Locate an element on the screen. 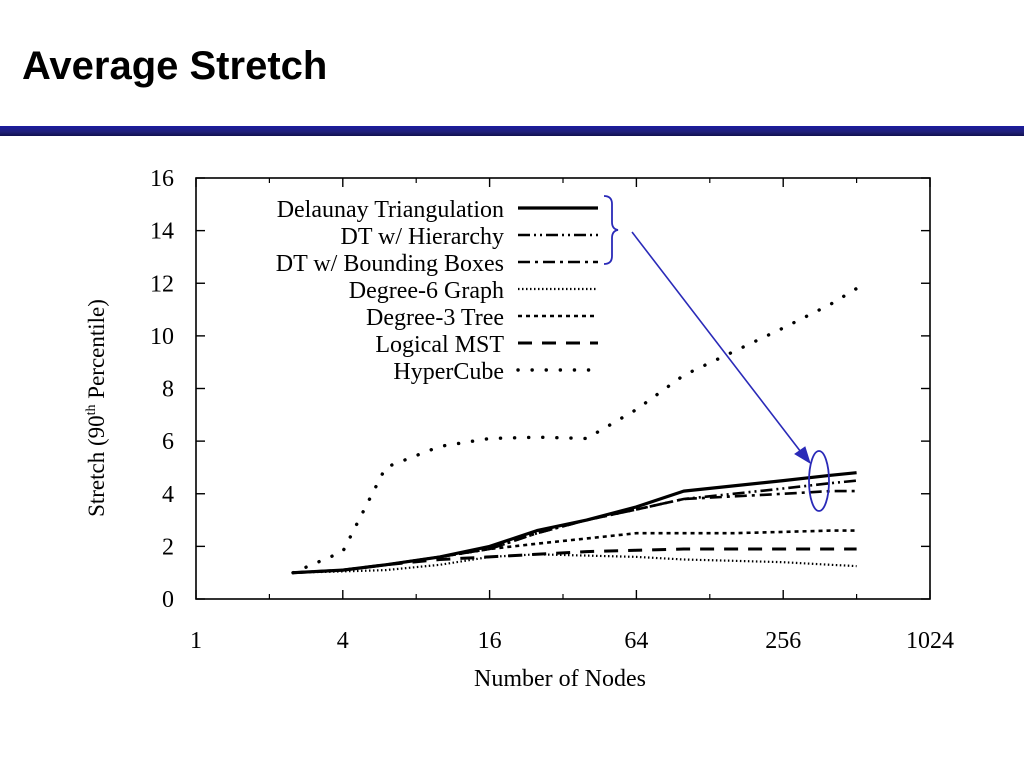  series-line-logical-mst is located at coordinates (574, 561).